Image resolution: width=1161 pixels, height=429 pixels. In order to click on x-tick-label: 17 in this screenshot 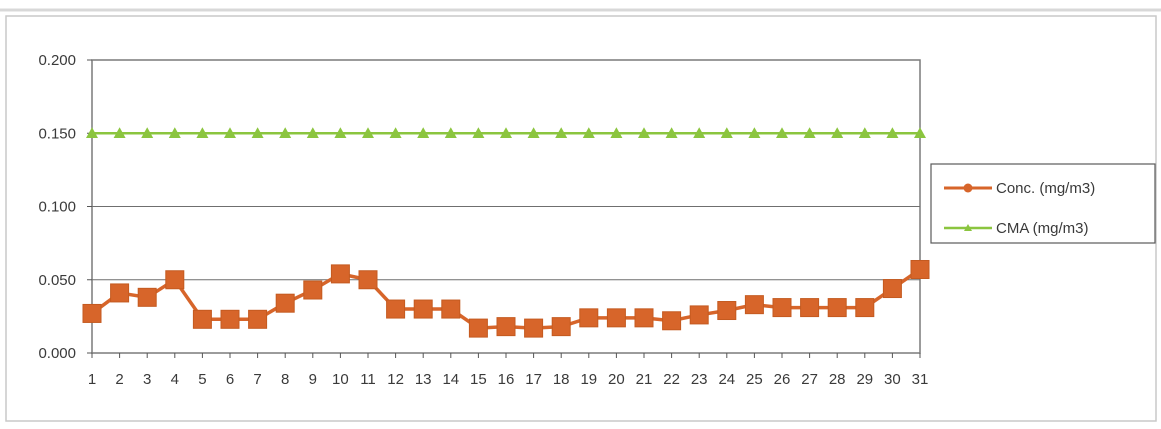, I will do `click(533, 379)`.